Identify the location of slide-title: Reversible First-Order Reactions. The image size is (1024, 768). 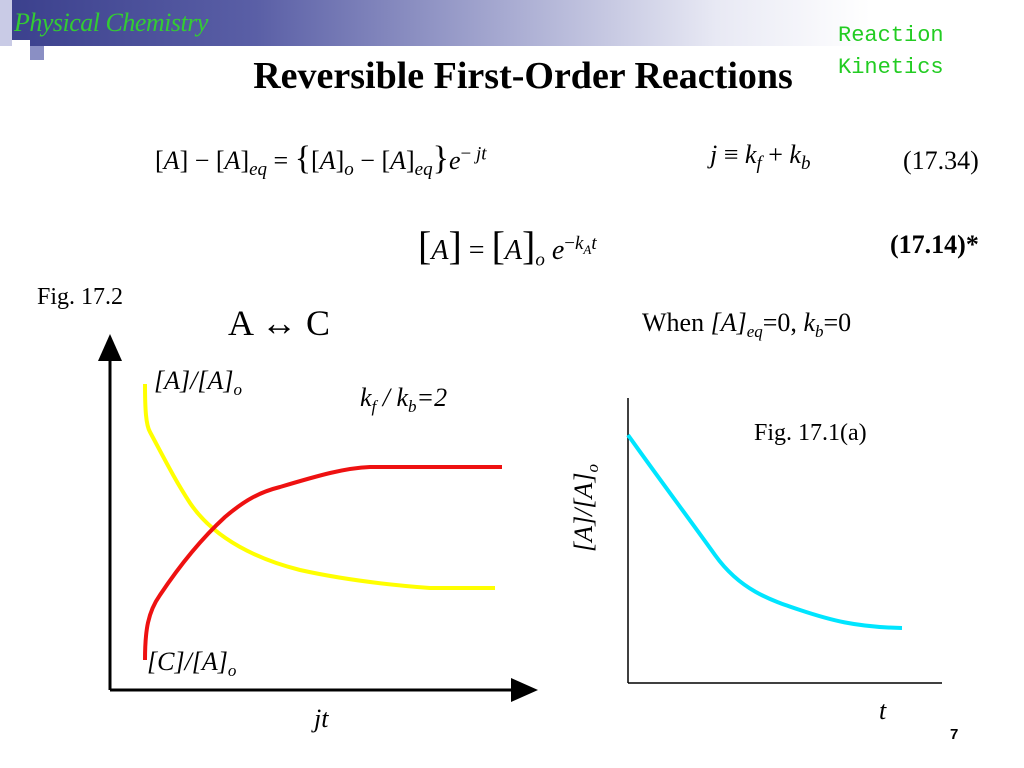
(523, 76).